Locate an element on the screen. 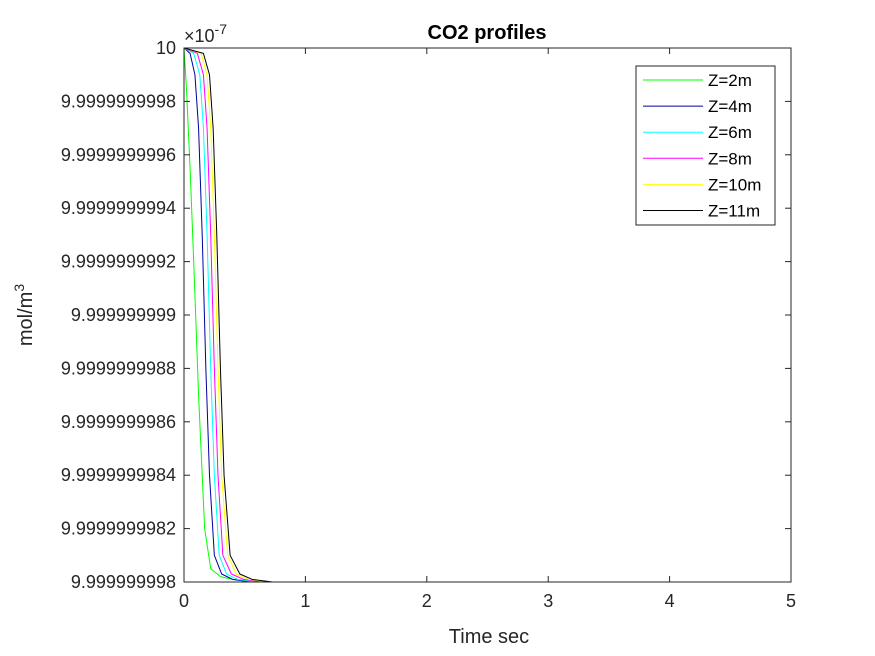 This screenshot has height=656, width=875. y-tick-label-6: 9.9999999992 is located at coordinates (118, 262).